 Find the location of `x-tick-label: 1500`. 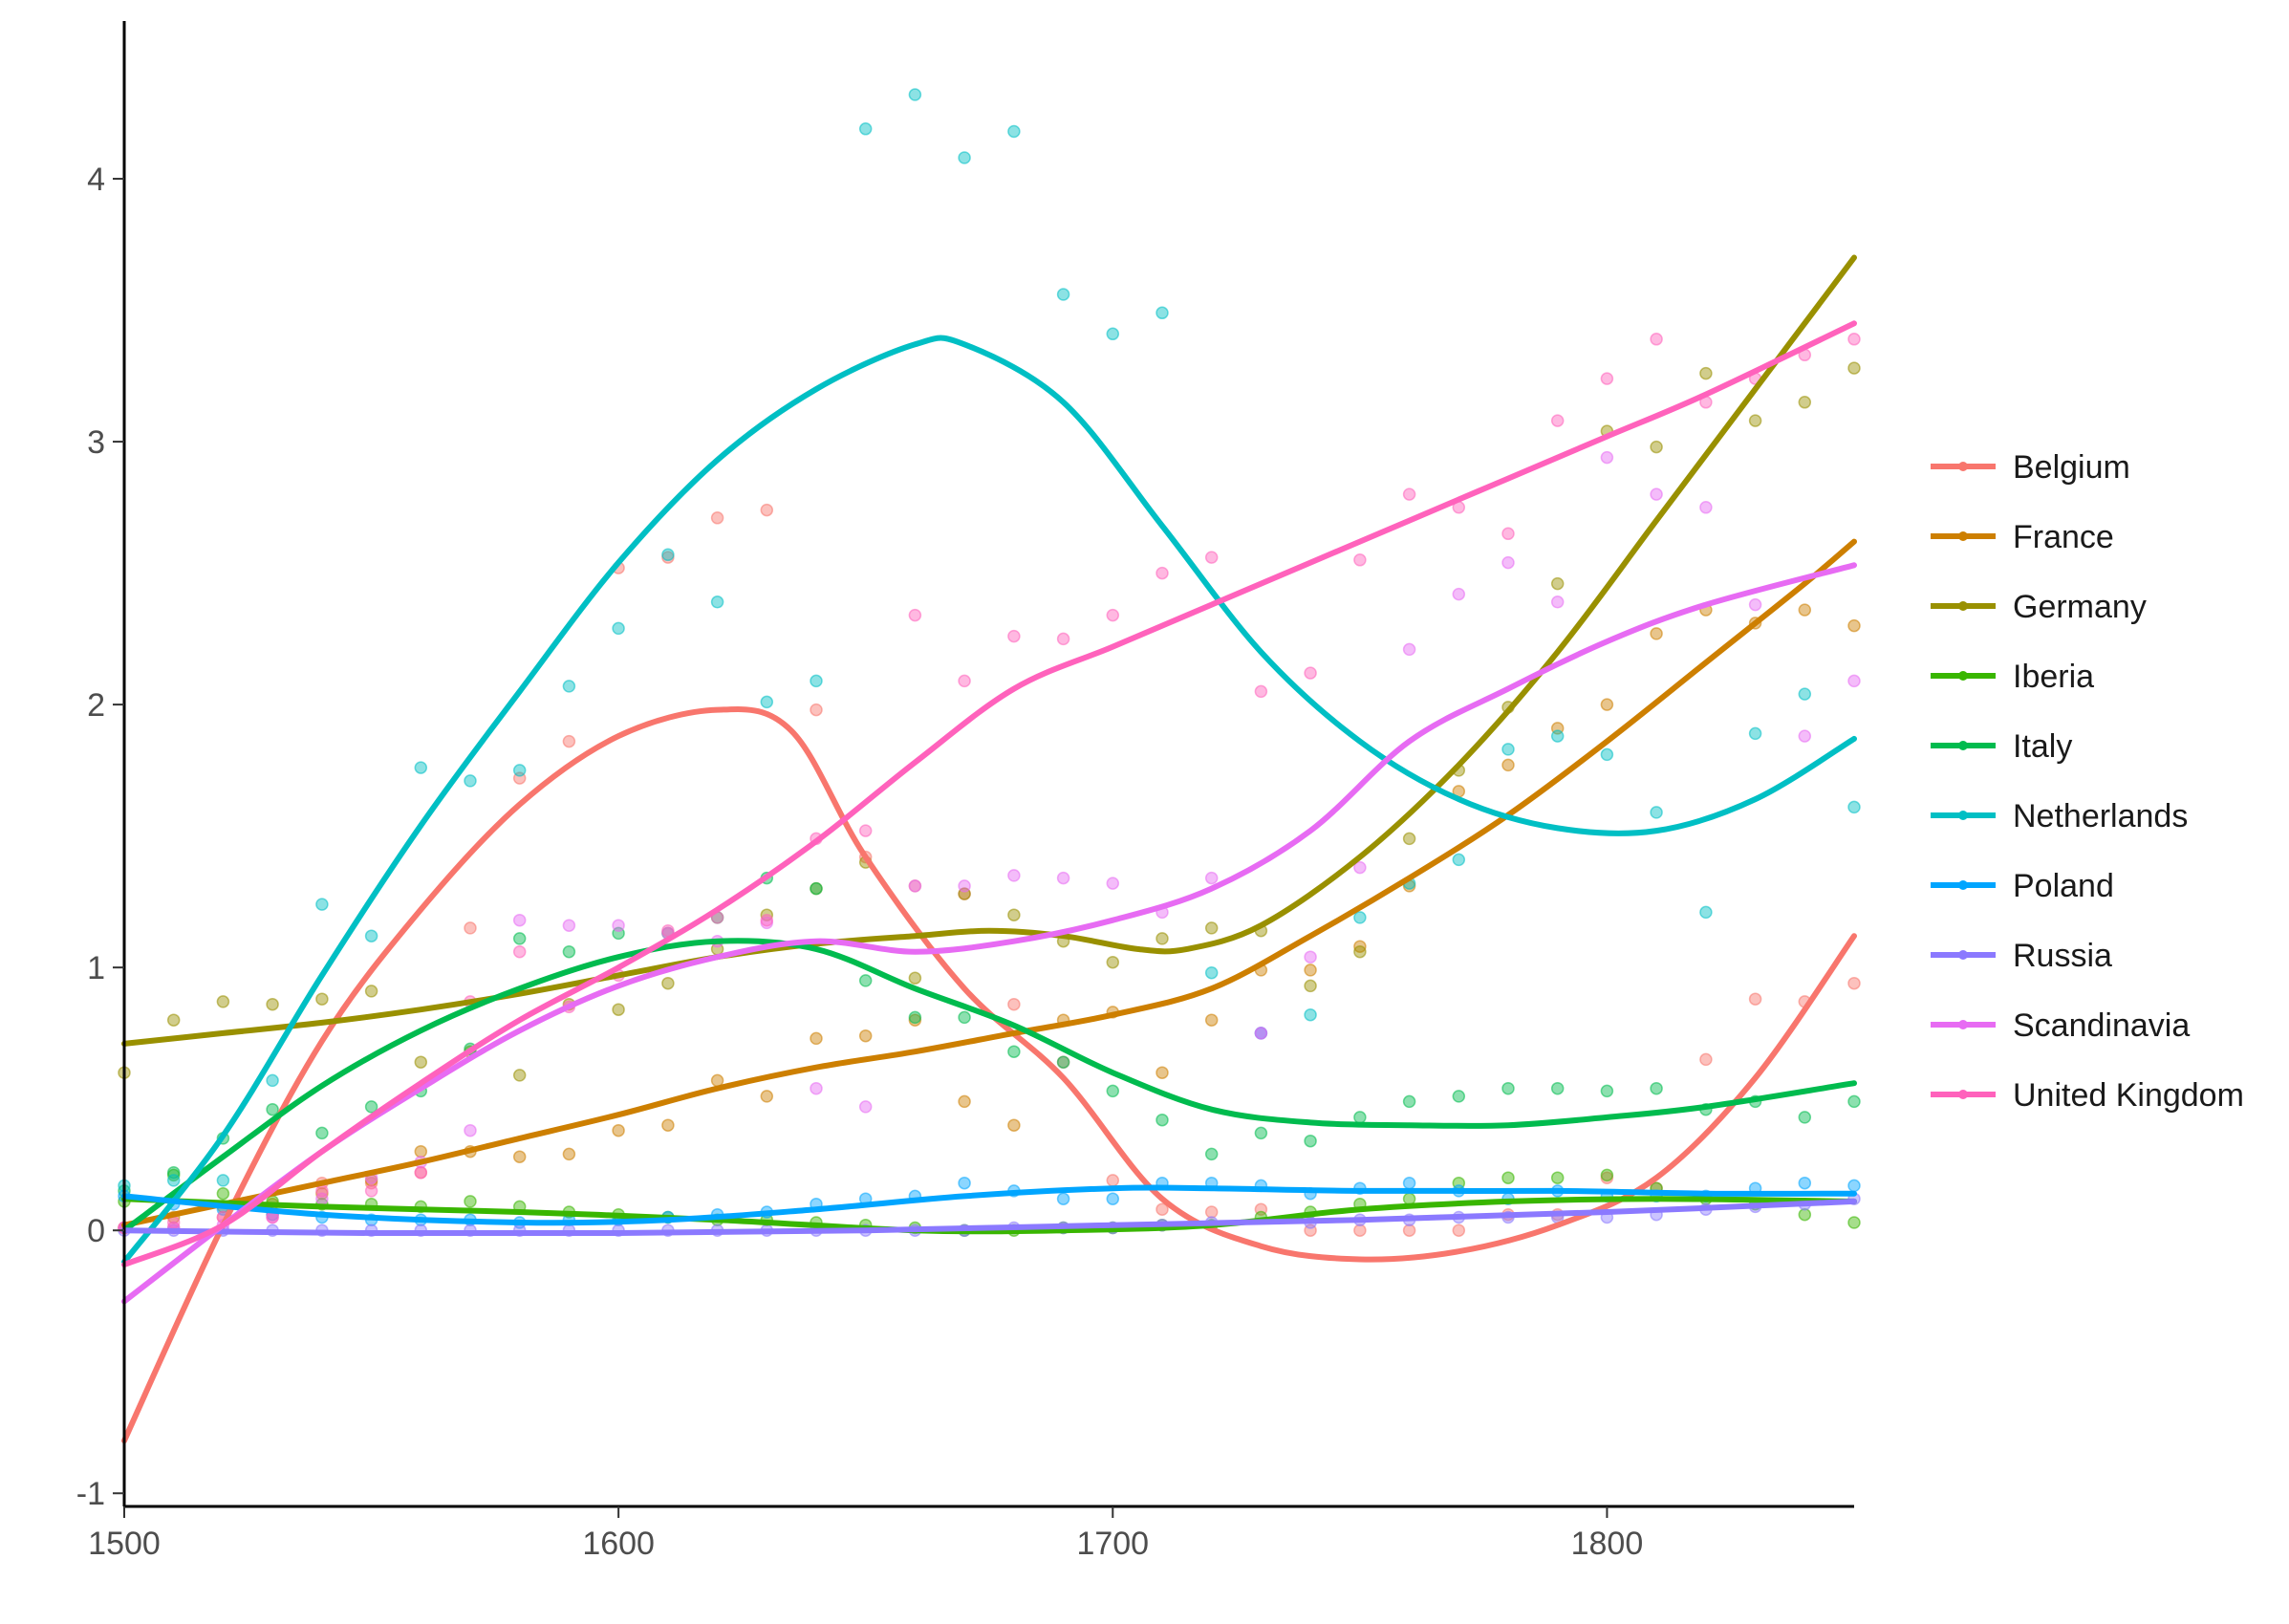

x-tick-label: 1500 is located at coordinates (124, 1544).